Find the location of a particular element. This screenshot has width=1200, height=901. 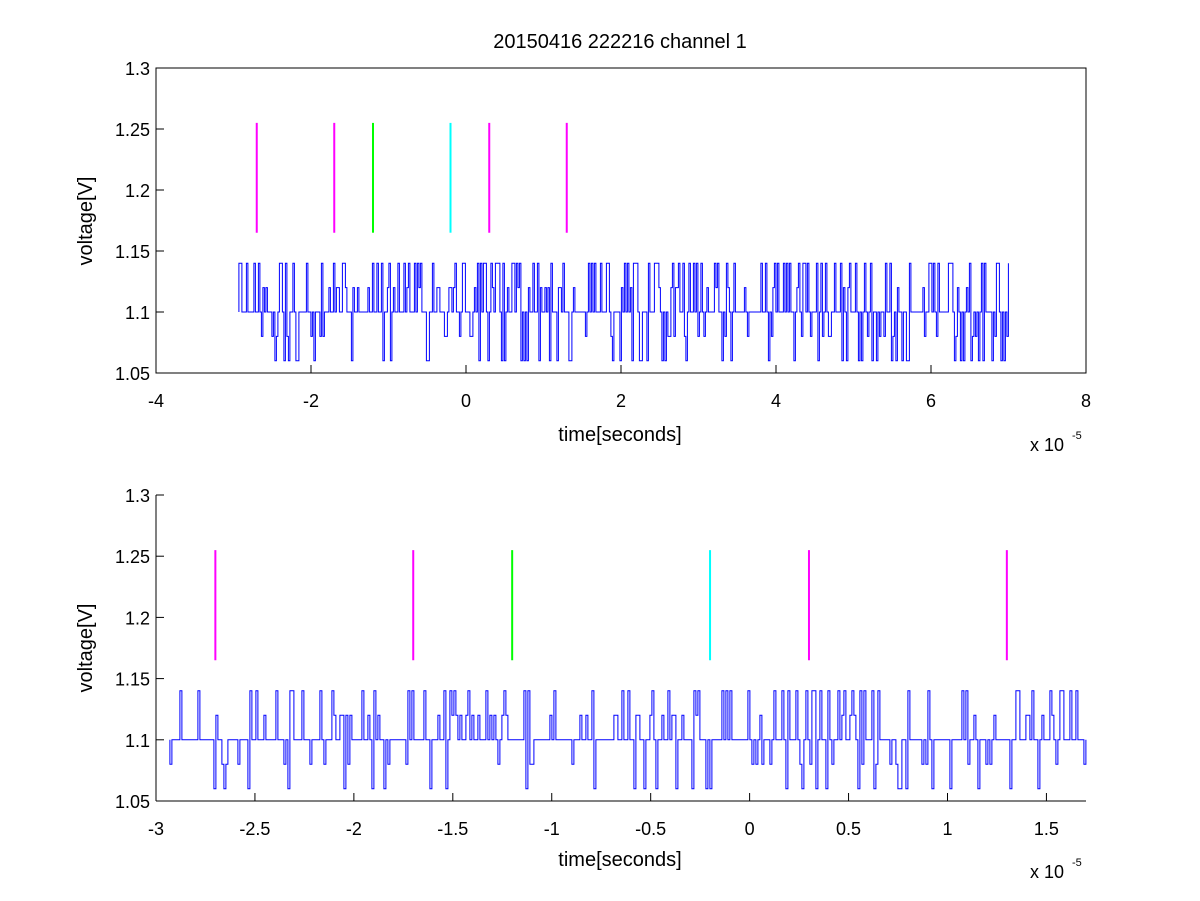

bottom-event-markers is located at coordinates (611, 605).